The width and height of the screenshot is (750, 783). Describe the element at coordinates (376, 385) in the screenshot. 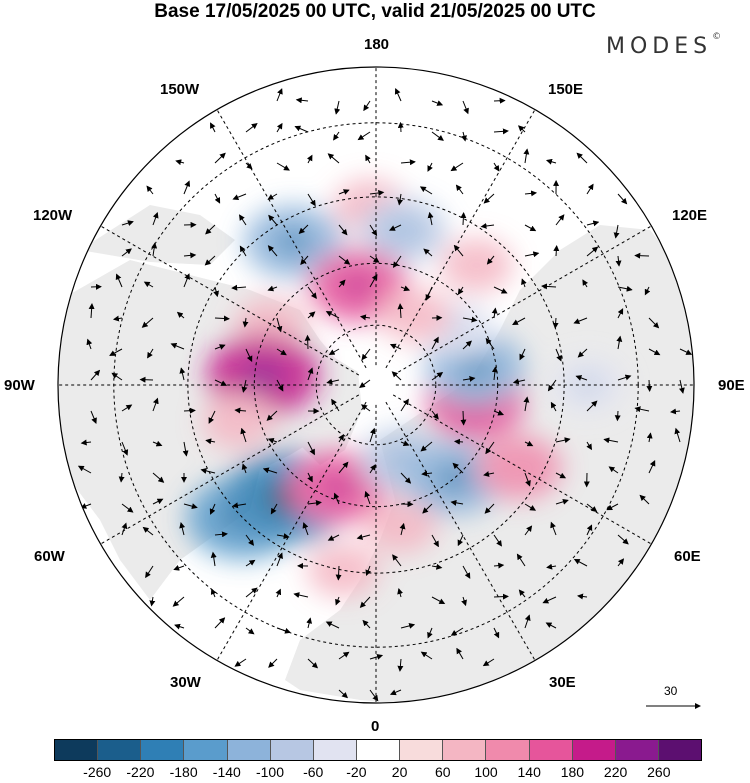

I see `latitude-circle` at that location.